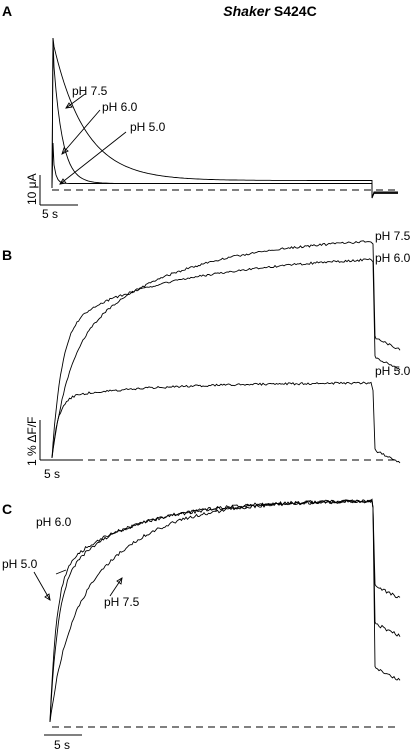 This screenshot has height=751, width=416. What do you see at coordinates (393, 258) in the screenshot?
I see `panel-b-label-ph60: pH 6.0` at bounding box center [393, 258].